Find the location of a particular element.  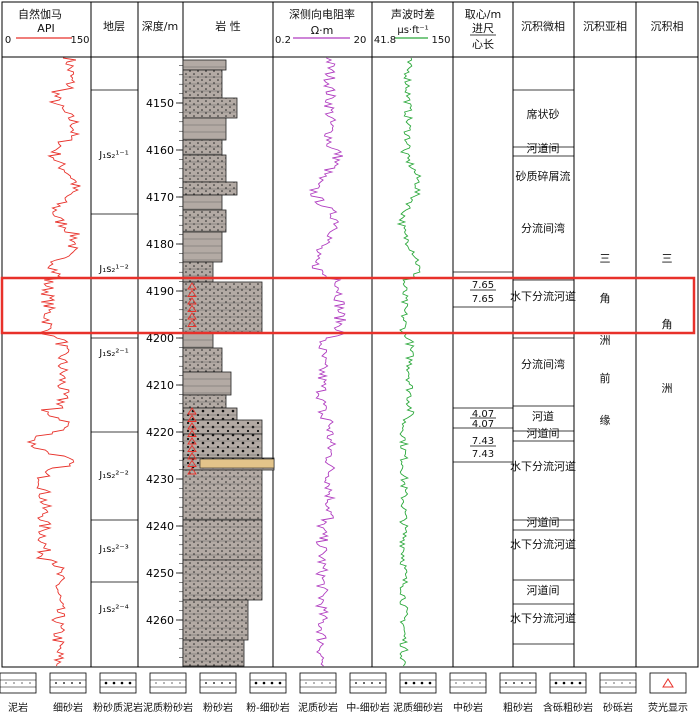

depth-label: 4210 is located at coordinates (160, 385).